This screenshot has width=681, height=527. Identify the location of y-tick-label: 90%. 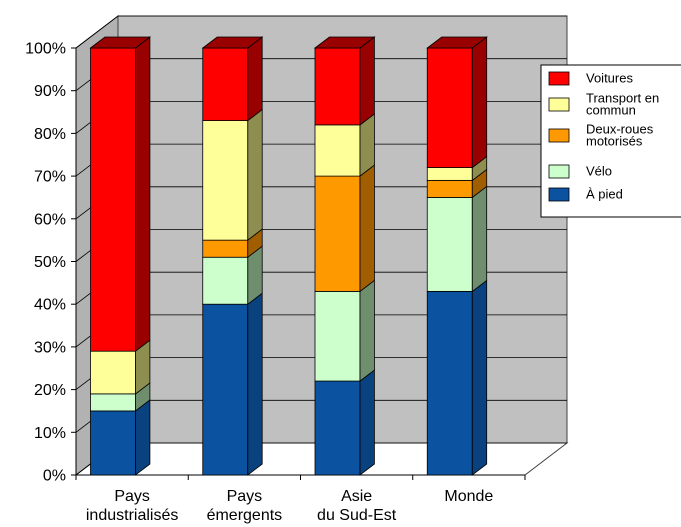
(50, 91).